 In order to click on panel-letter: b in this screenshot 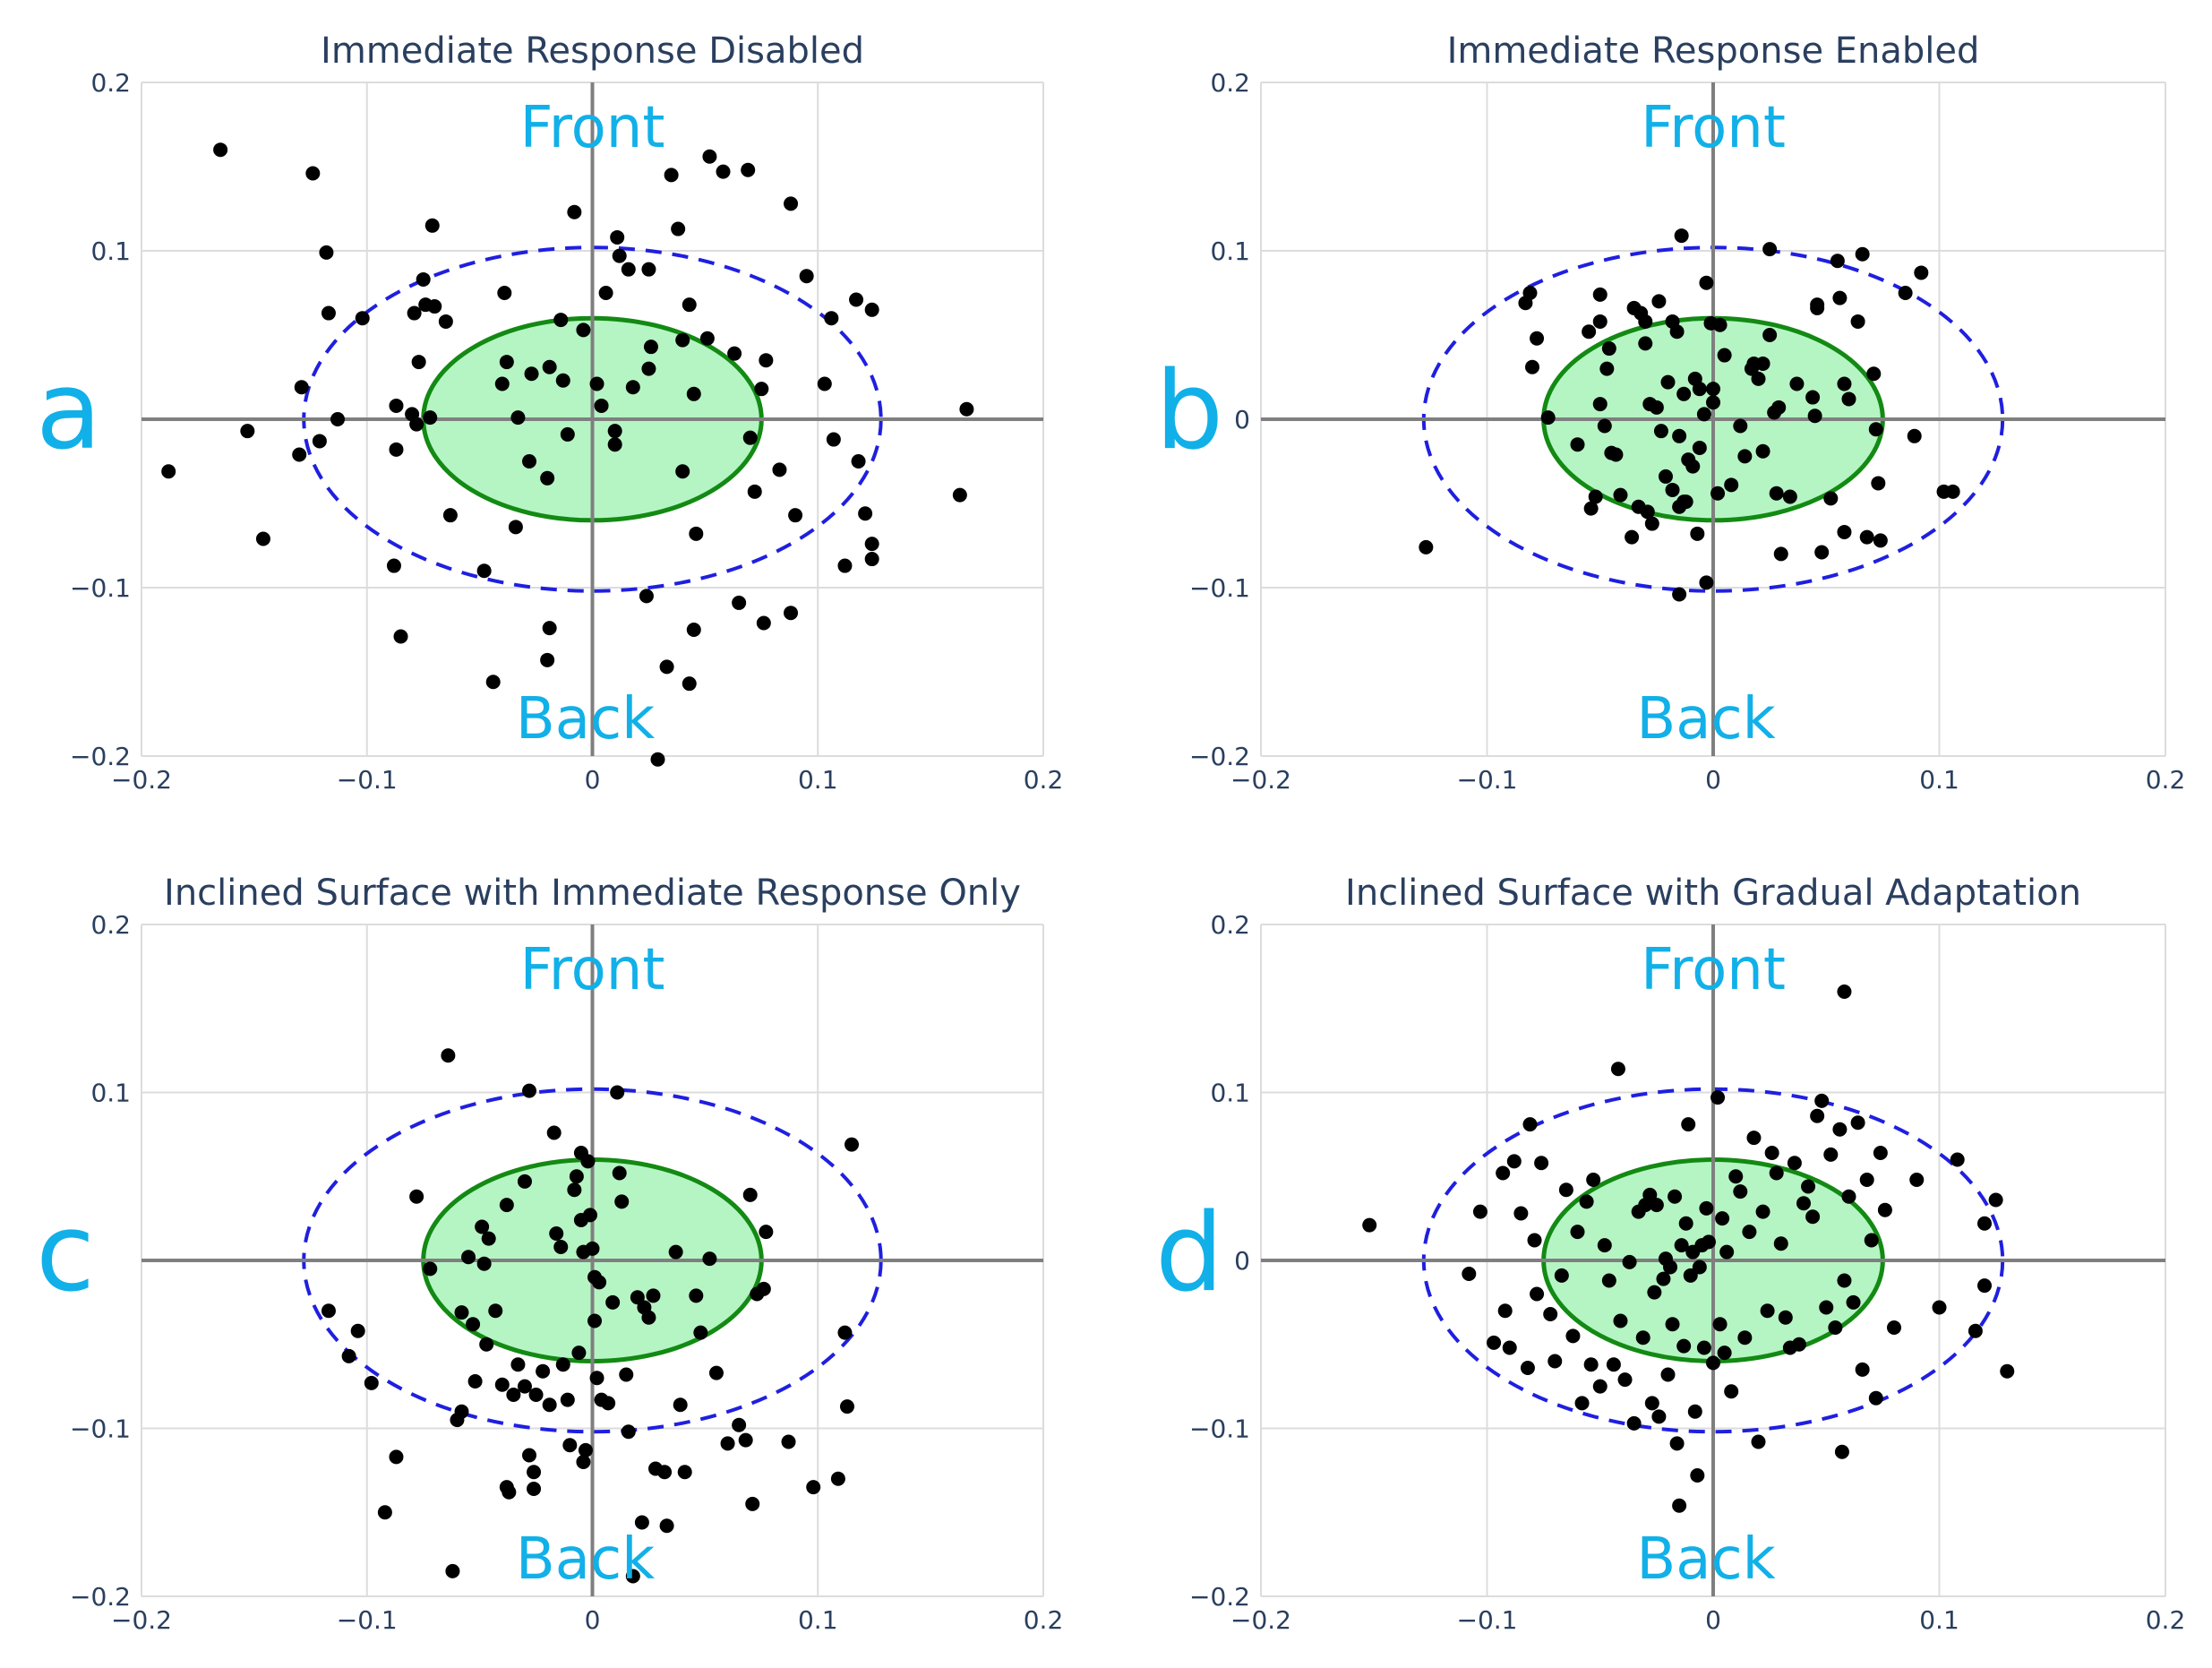, I will do `click(1189, 411)`.